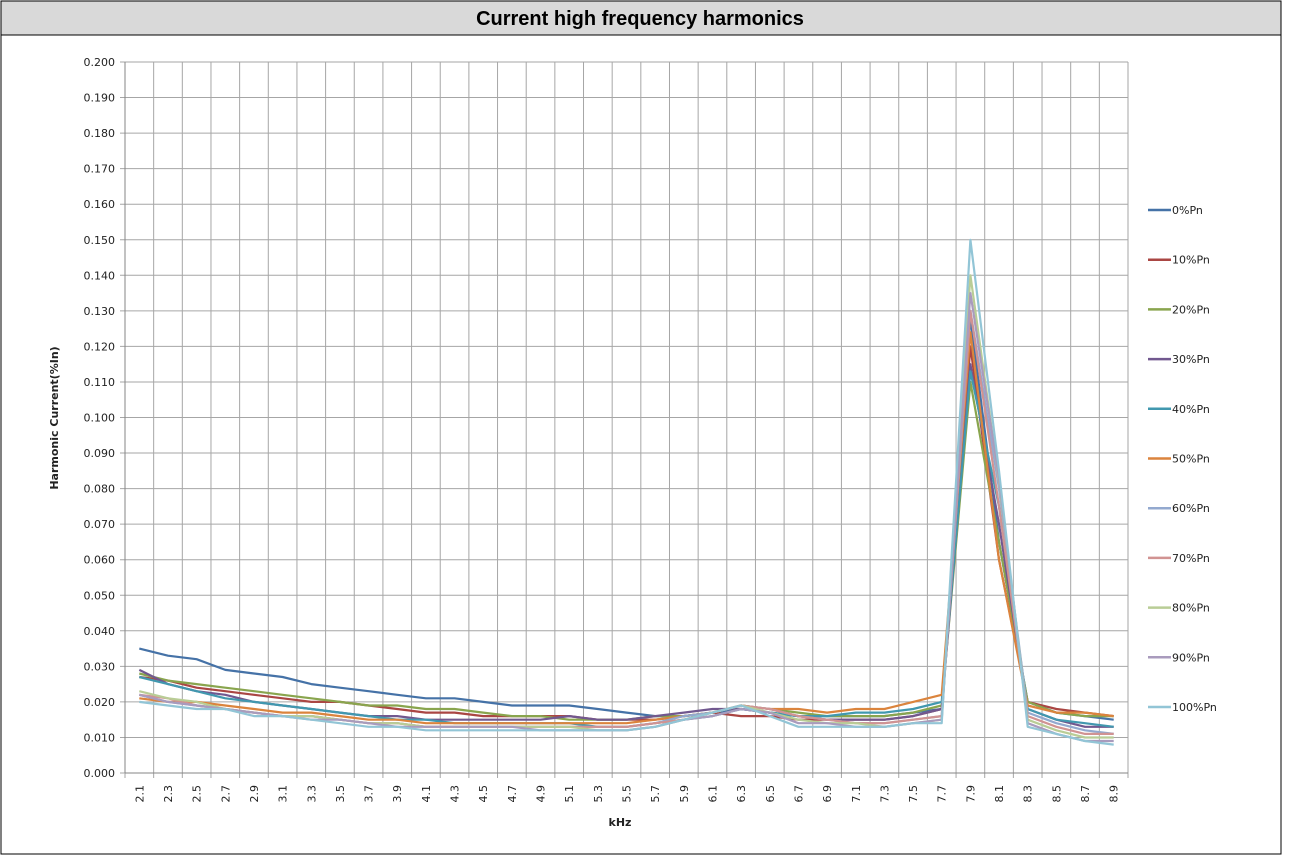 The image size is (1289, 861). Describe the element at coordinates (1194, 707) in the screenshot. I see `legend-label: 100%Pn` at that location.